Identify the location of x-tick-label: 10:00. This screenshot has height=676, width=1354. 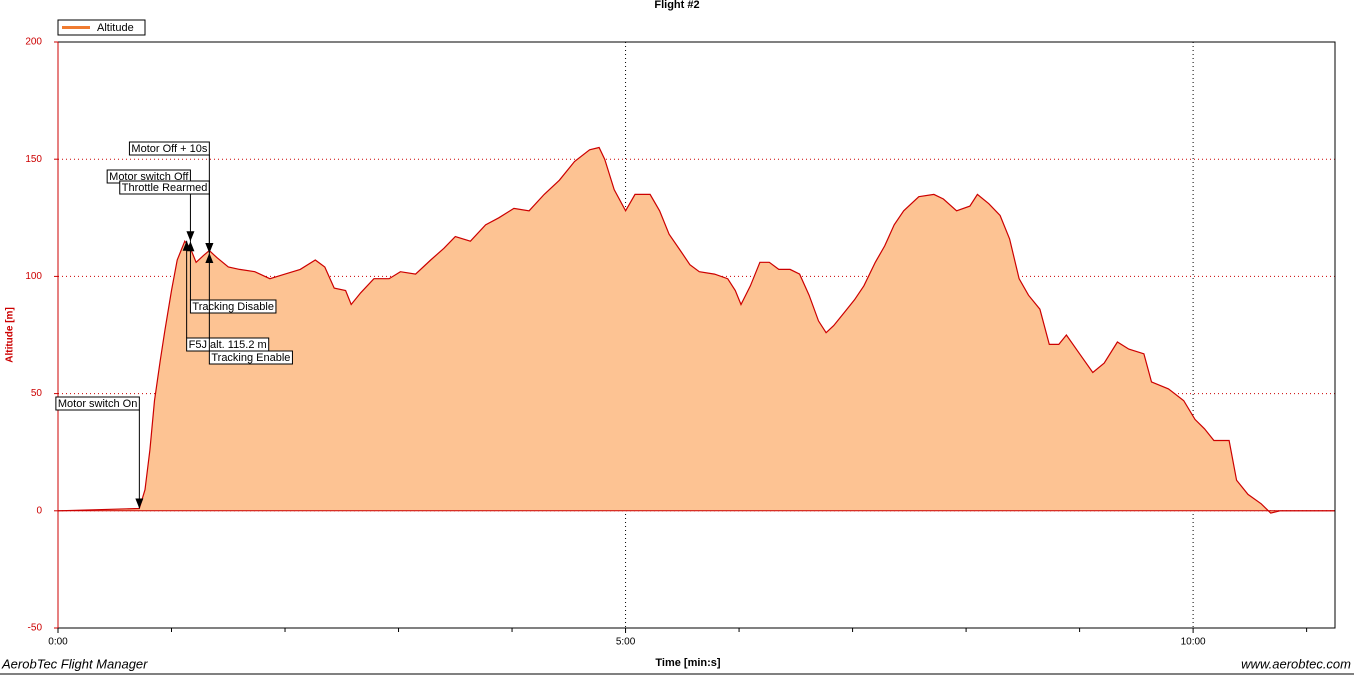
(1193, 642).